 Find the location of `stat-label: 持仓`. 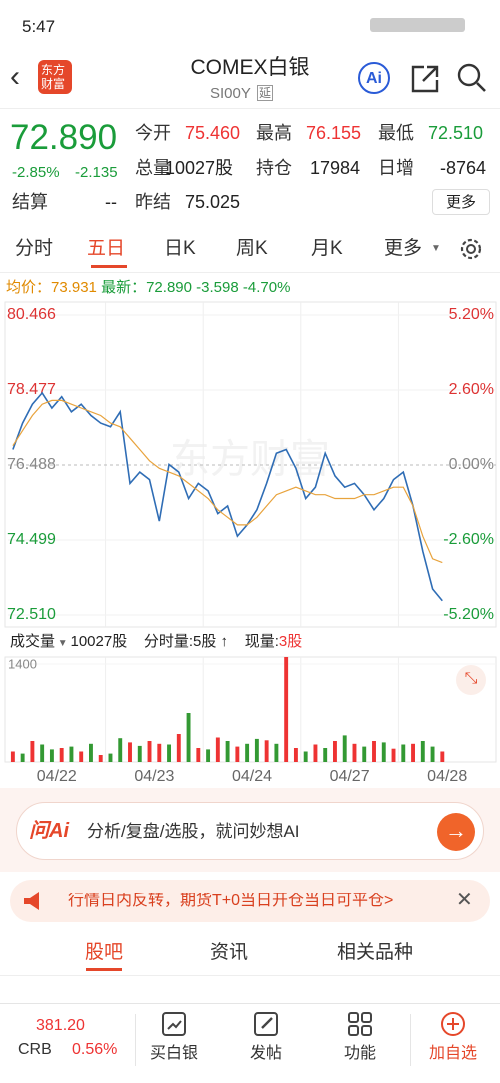

stat-label: 持仓 is located at coordinates (274, 168).